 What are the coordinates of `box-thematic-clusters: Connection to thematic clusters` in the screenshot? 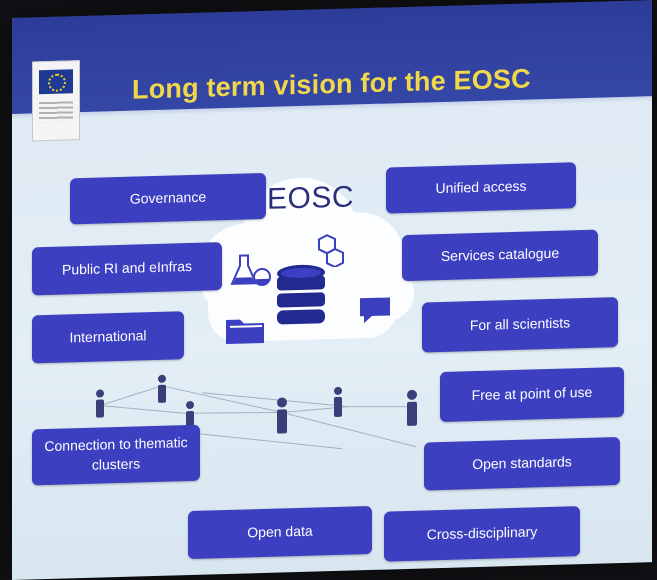 It's located at (116, 455).